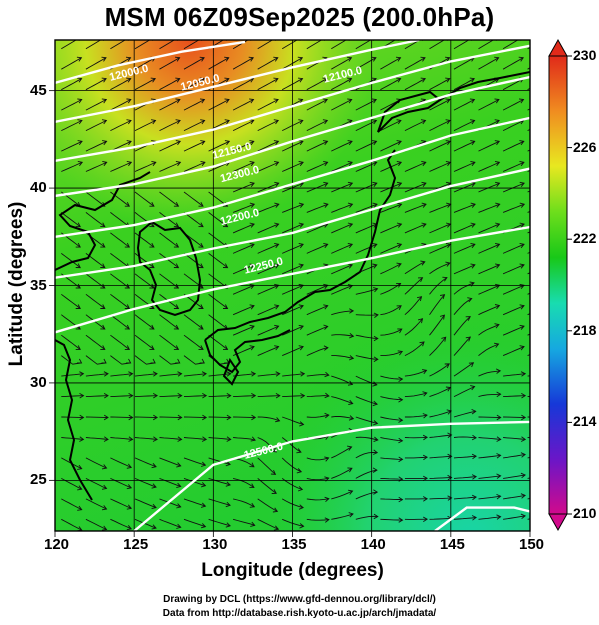 The image size is (599, 625). I want to click on height-contour-line, so click(331, 475).